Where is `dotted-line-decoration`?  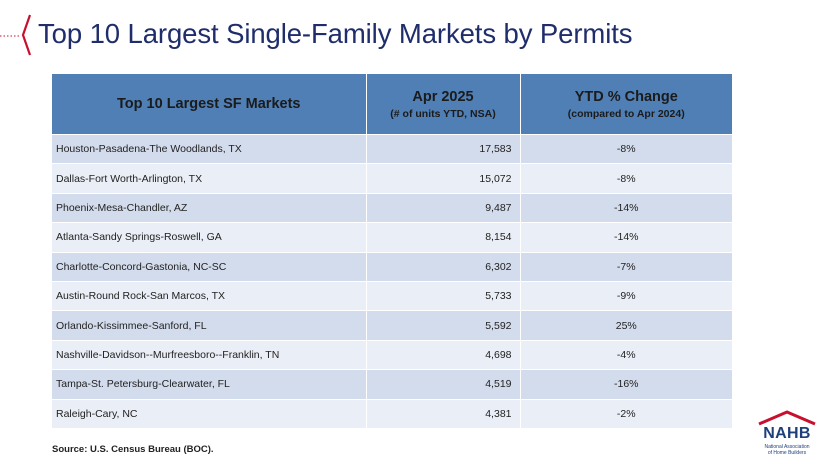 dotted-line-decoration is located at coordinates (10, 36).